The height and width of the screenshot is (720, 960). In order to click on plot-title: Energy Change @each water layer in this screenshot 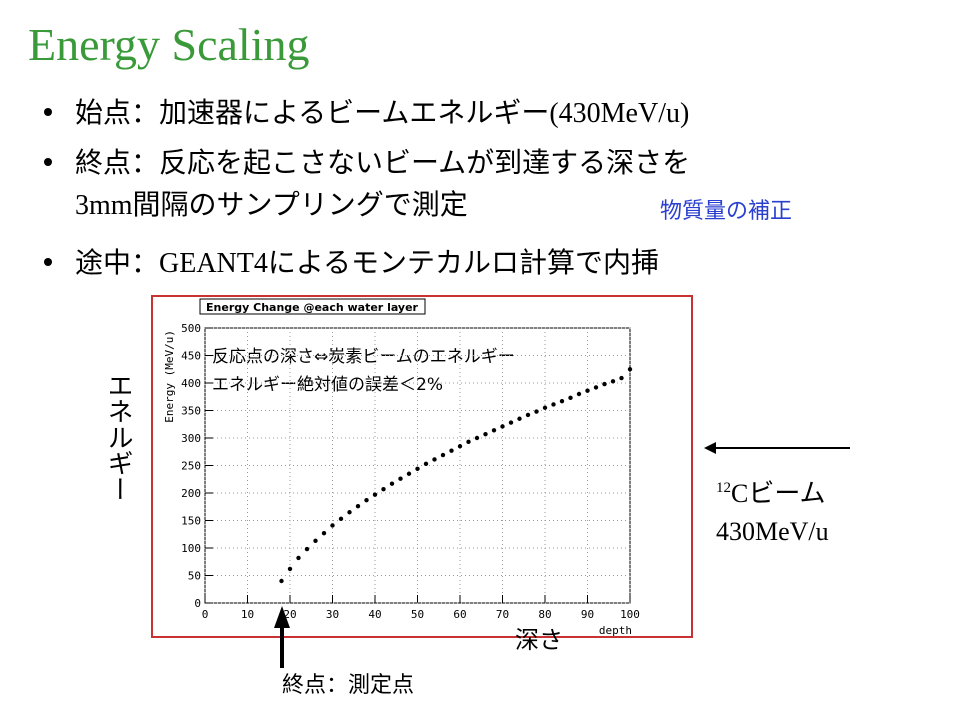, I will do `click(312, 307)`.